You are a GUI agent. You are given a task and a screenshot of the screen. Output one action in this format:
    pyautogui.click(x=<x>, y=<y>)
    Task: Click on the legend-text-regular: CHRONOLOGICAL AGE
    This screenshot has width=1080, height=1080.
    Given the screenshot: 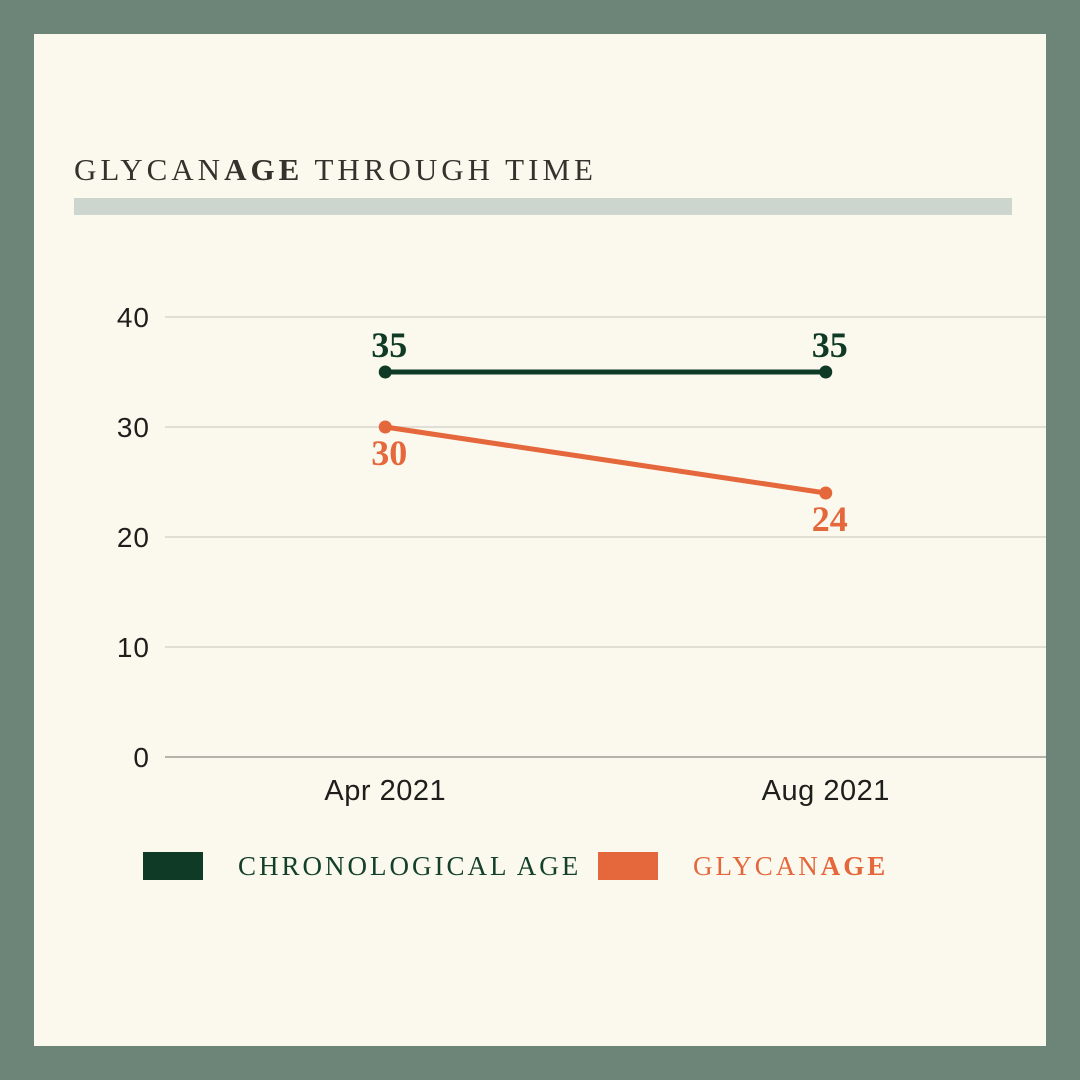 What is the action you would take?
    pyautogui.click(x=410, y=865)
    